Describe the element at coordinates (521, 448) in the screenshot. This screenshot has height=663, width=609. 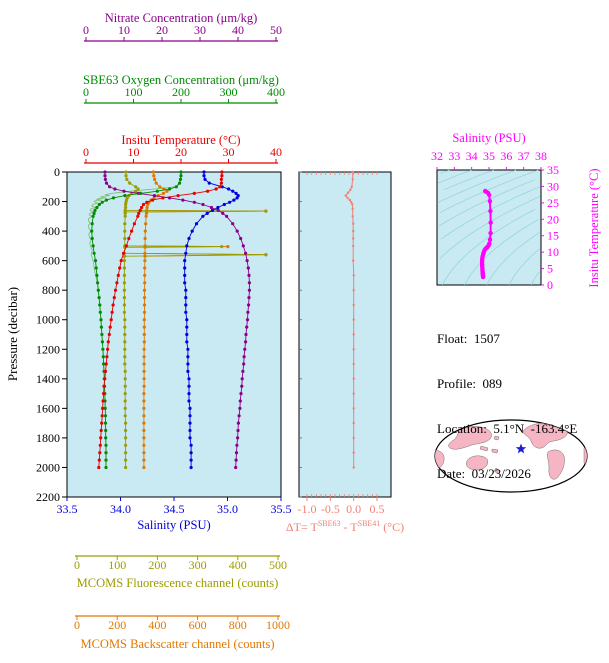
I see `float-location-star` at that location.